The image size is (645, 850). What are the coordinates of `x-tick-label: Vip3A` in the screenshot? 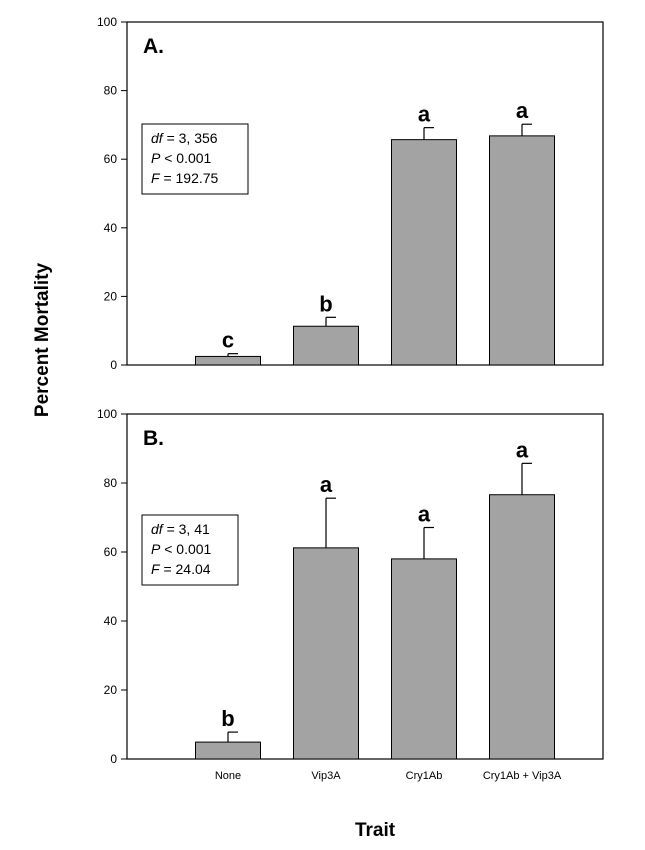 It's located at (326, 776).